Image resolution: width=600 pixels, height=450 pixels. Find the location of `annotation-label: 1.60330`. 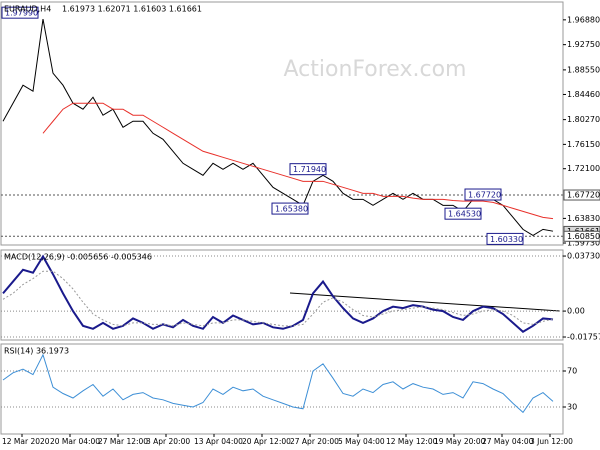

annotation-label: 1.60330 is located at coordinates (506, 239).